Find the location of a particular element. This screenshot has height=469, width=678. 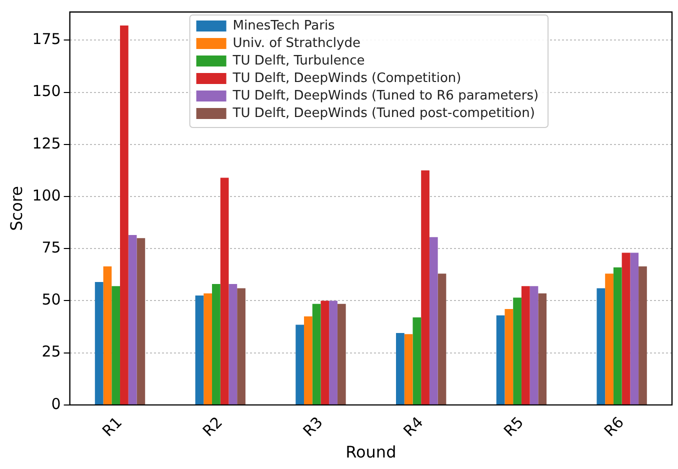

x-tick-label: R1 is located at coordinates (112, 426).